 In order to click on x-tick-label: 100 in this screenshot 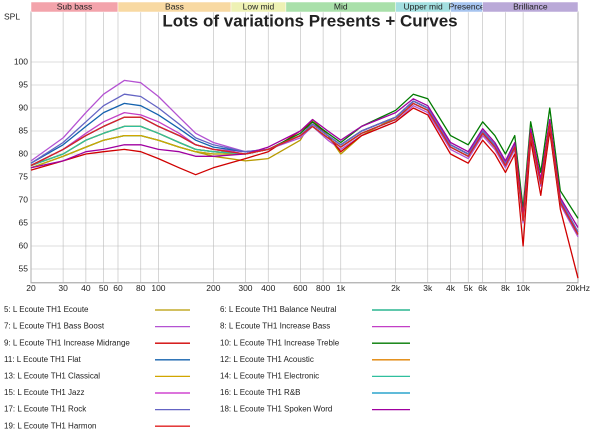, I will do `click(158, 288)`.